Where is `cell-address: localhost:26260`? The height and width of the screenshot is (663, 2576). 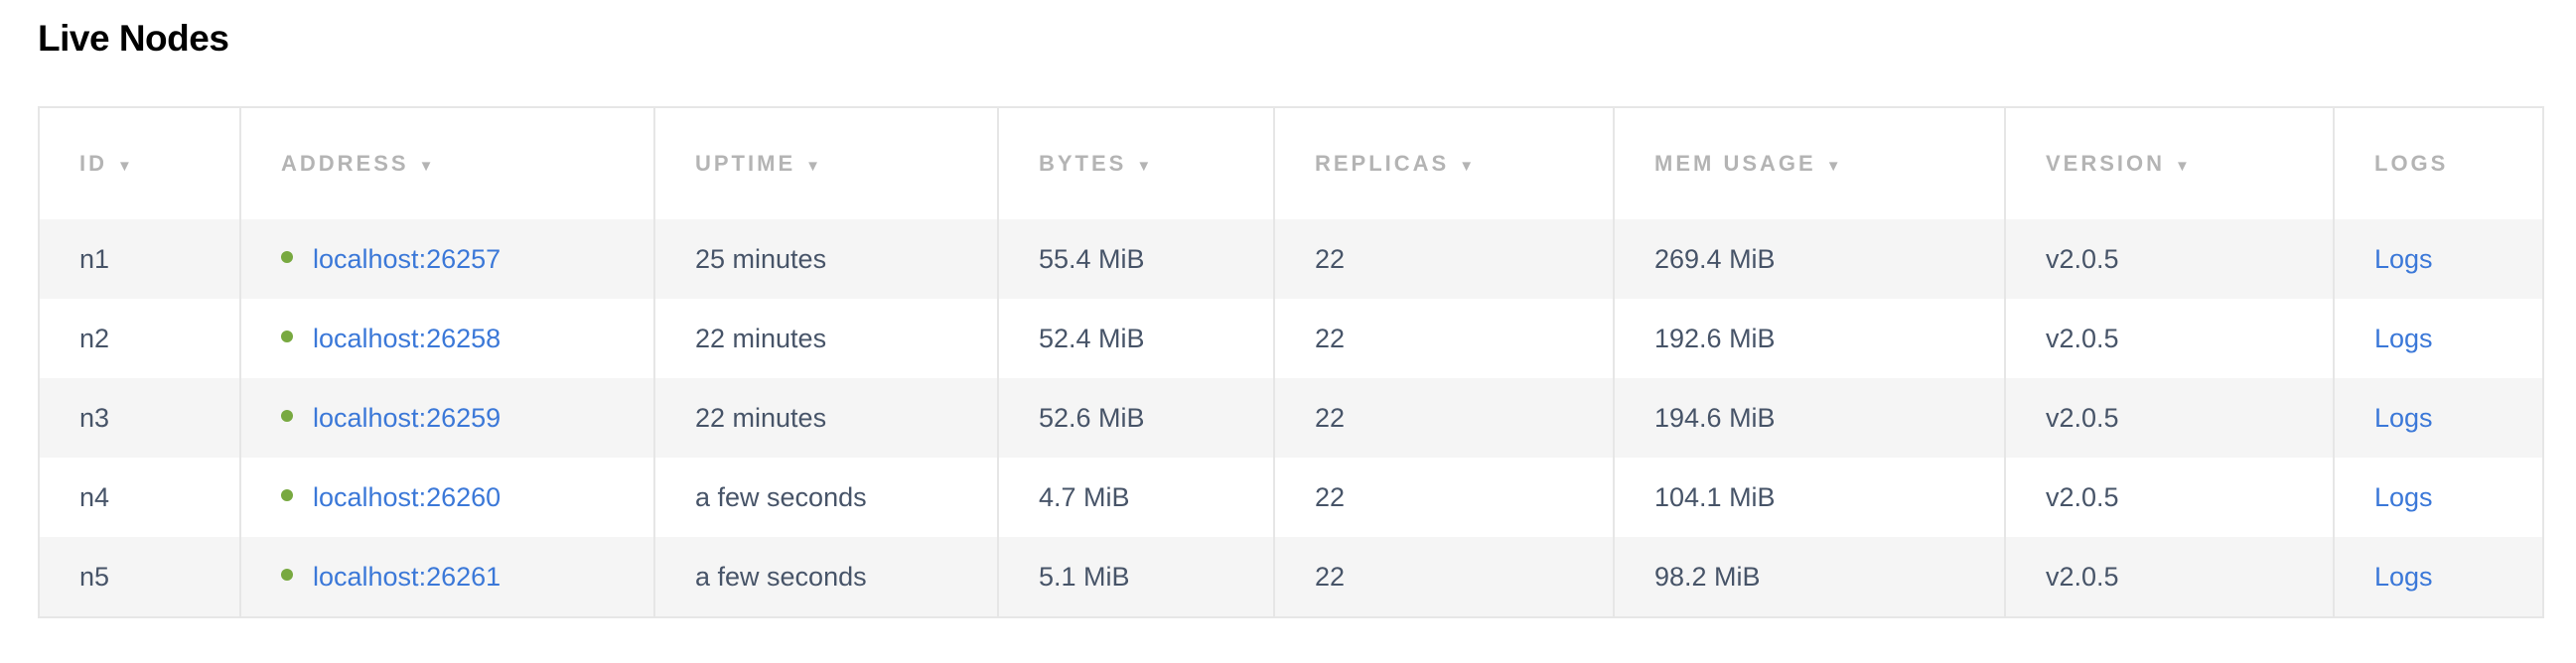 cell-address: localhost:26260 is located at coordinates (447, 497).